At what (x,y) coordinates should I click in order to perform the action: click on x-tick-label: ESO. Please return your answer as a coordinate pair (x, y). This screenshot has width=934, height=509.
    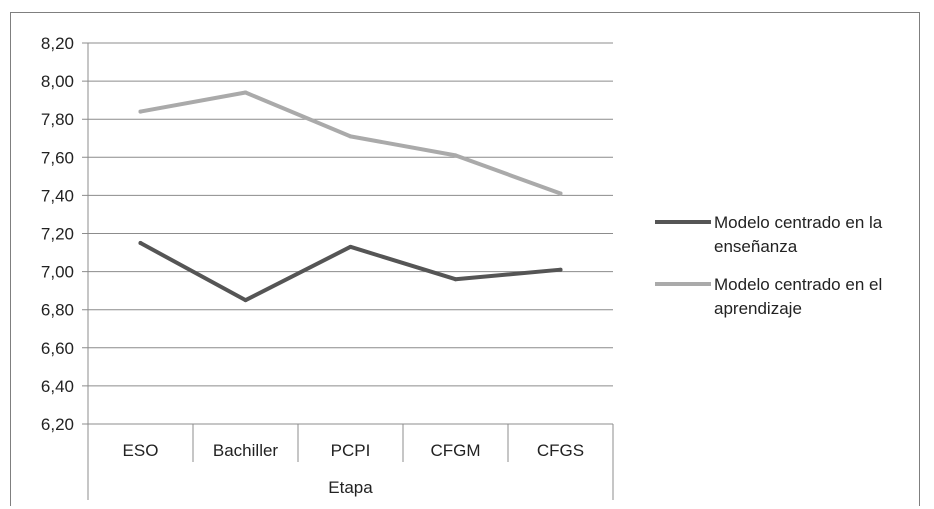
    Looking at the image, I should click on (141, 450).